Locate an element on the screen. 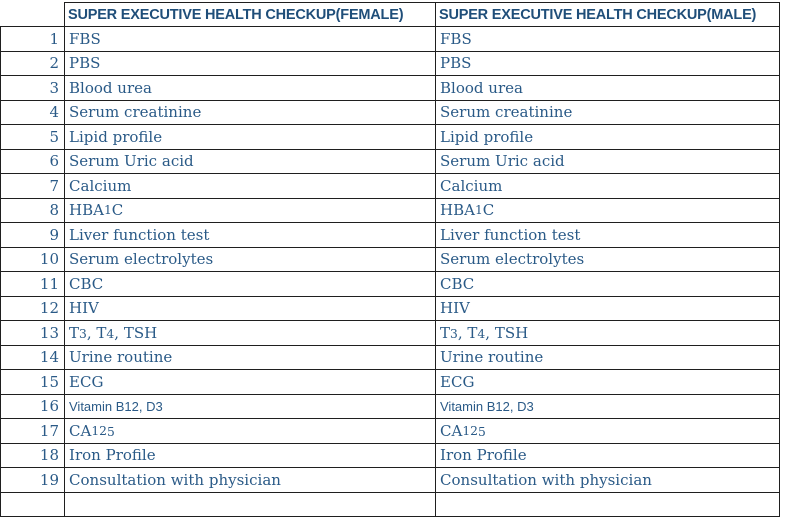 This screenshot has height=521, width=789. female-item-cell: Consultation with physician is located at coordinates (250, 480).